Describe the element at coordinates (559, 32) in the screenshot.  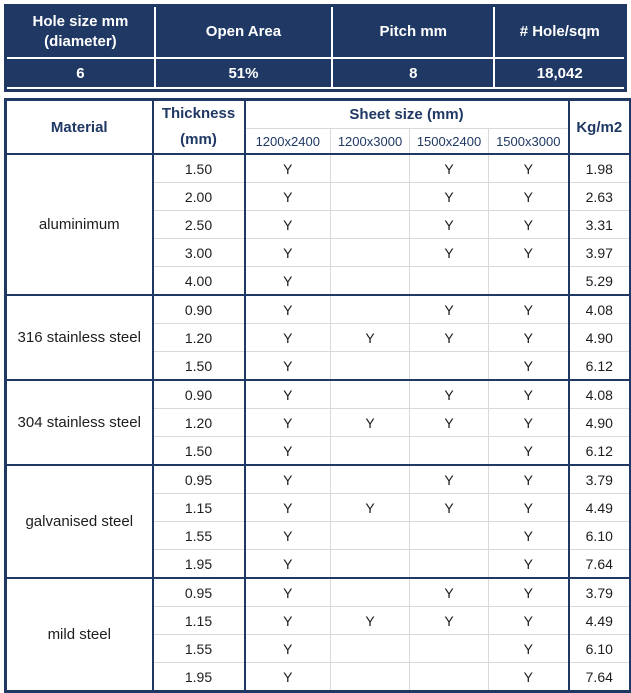
I see `summary-header-holes-per-sqm: # Hole/sqm` at that location.